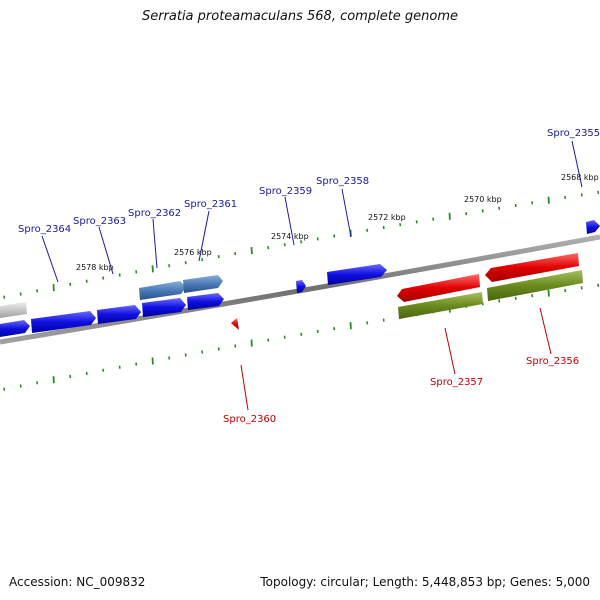 The height and width of the screenshot is (600, 600). Describe the element at coordinates (387, 217) in the screenshot. I see `scale-label-2572: 2572 kbp` at that location.